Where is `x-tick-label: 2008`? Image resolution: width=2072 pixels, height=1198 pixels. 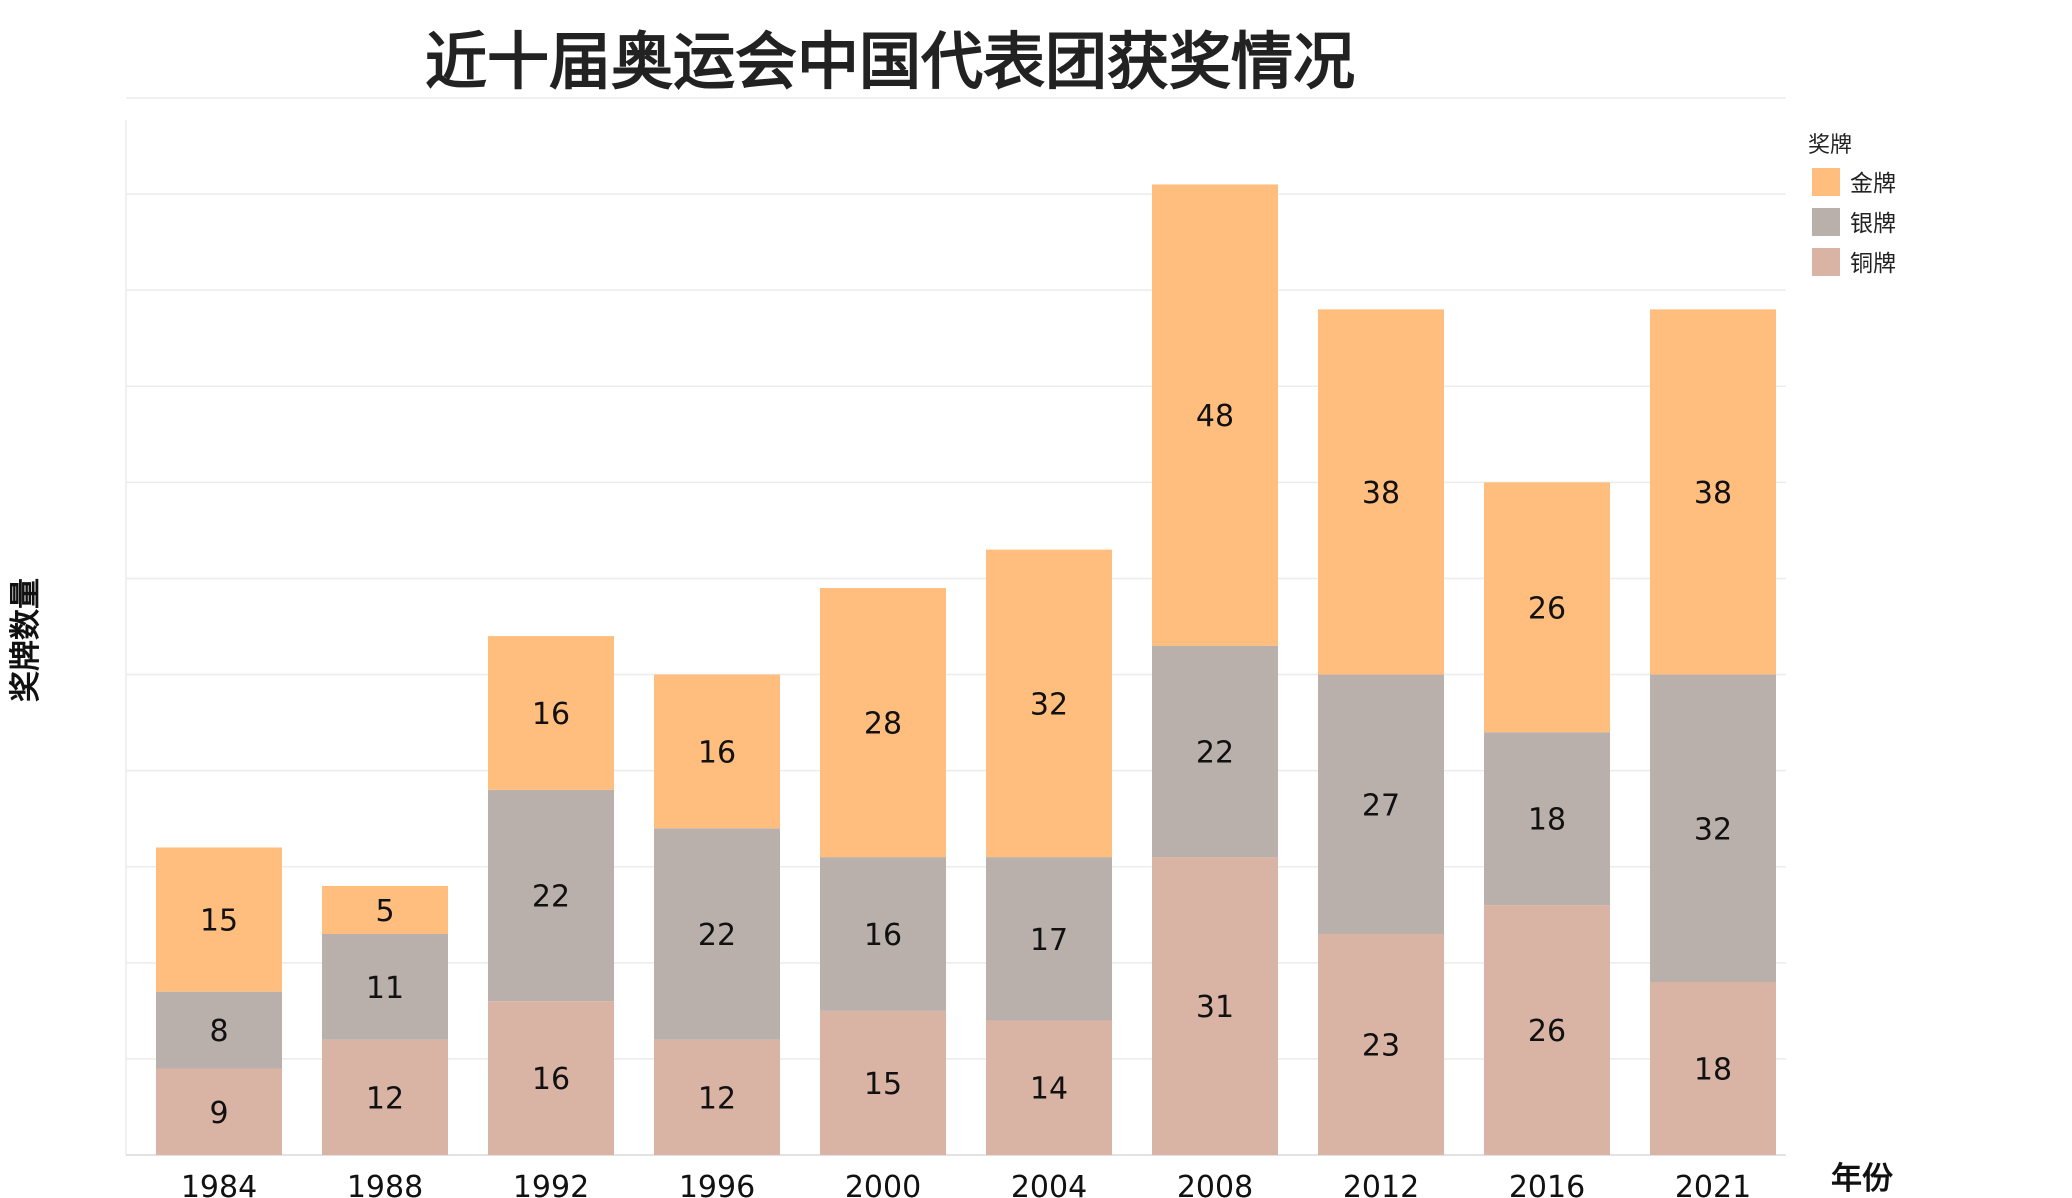 x-tick-label: 2008 is located at coordinates (1215, 1184).